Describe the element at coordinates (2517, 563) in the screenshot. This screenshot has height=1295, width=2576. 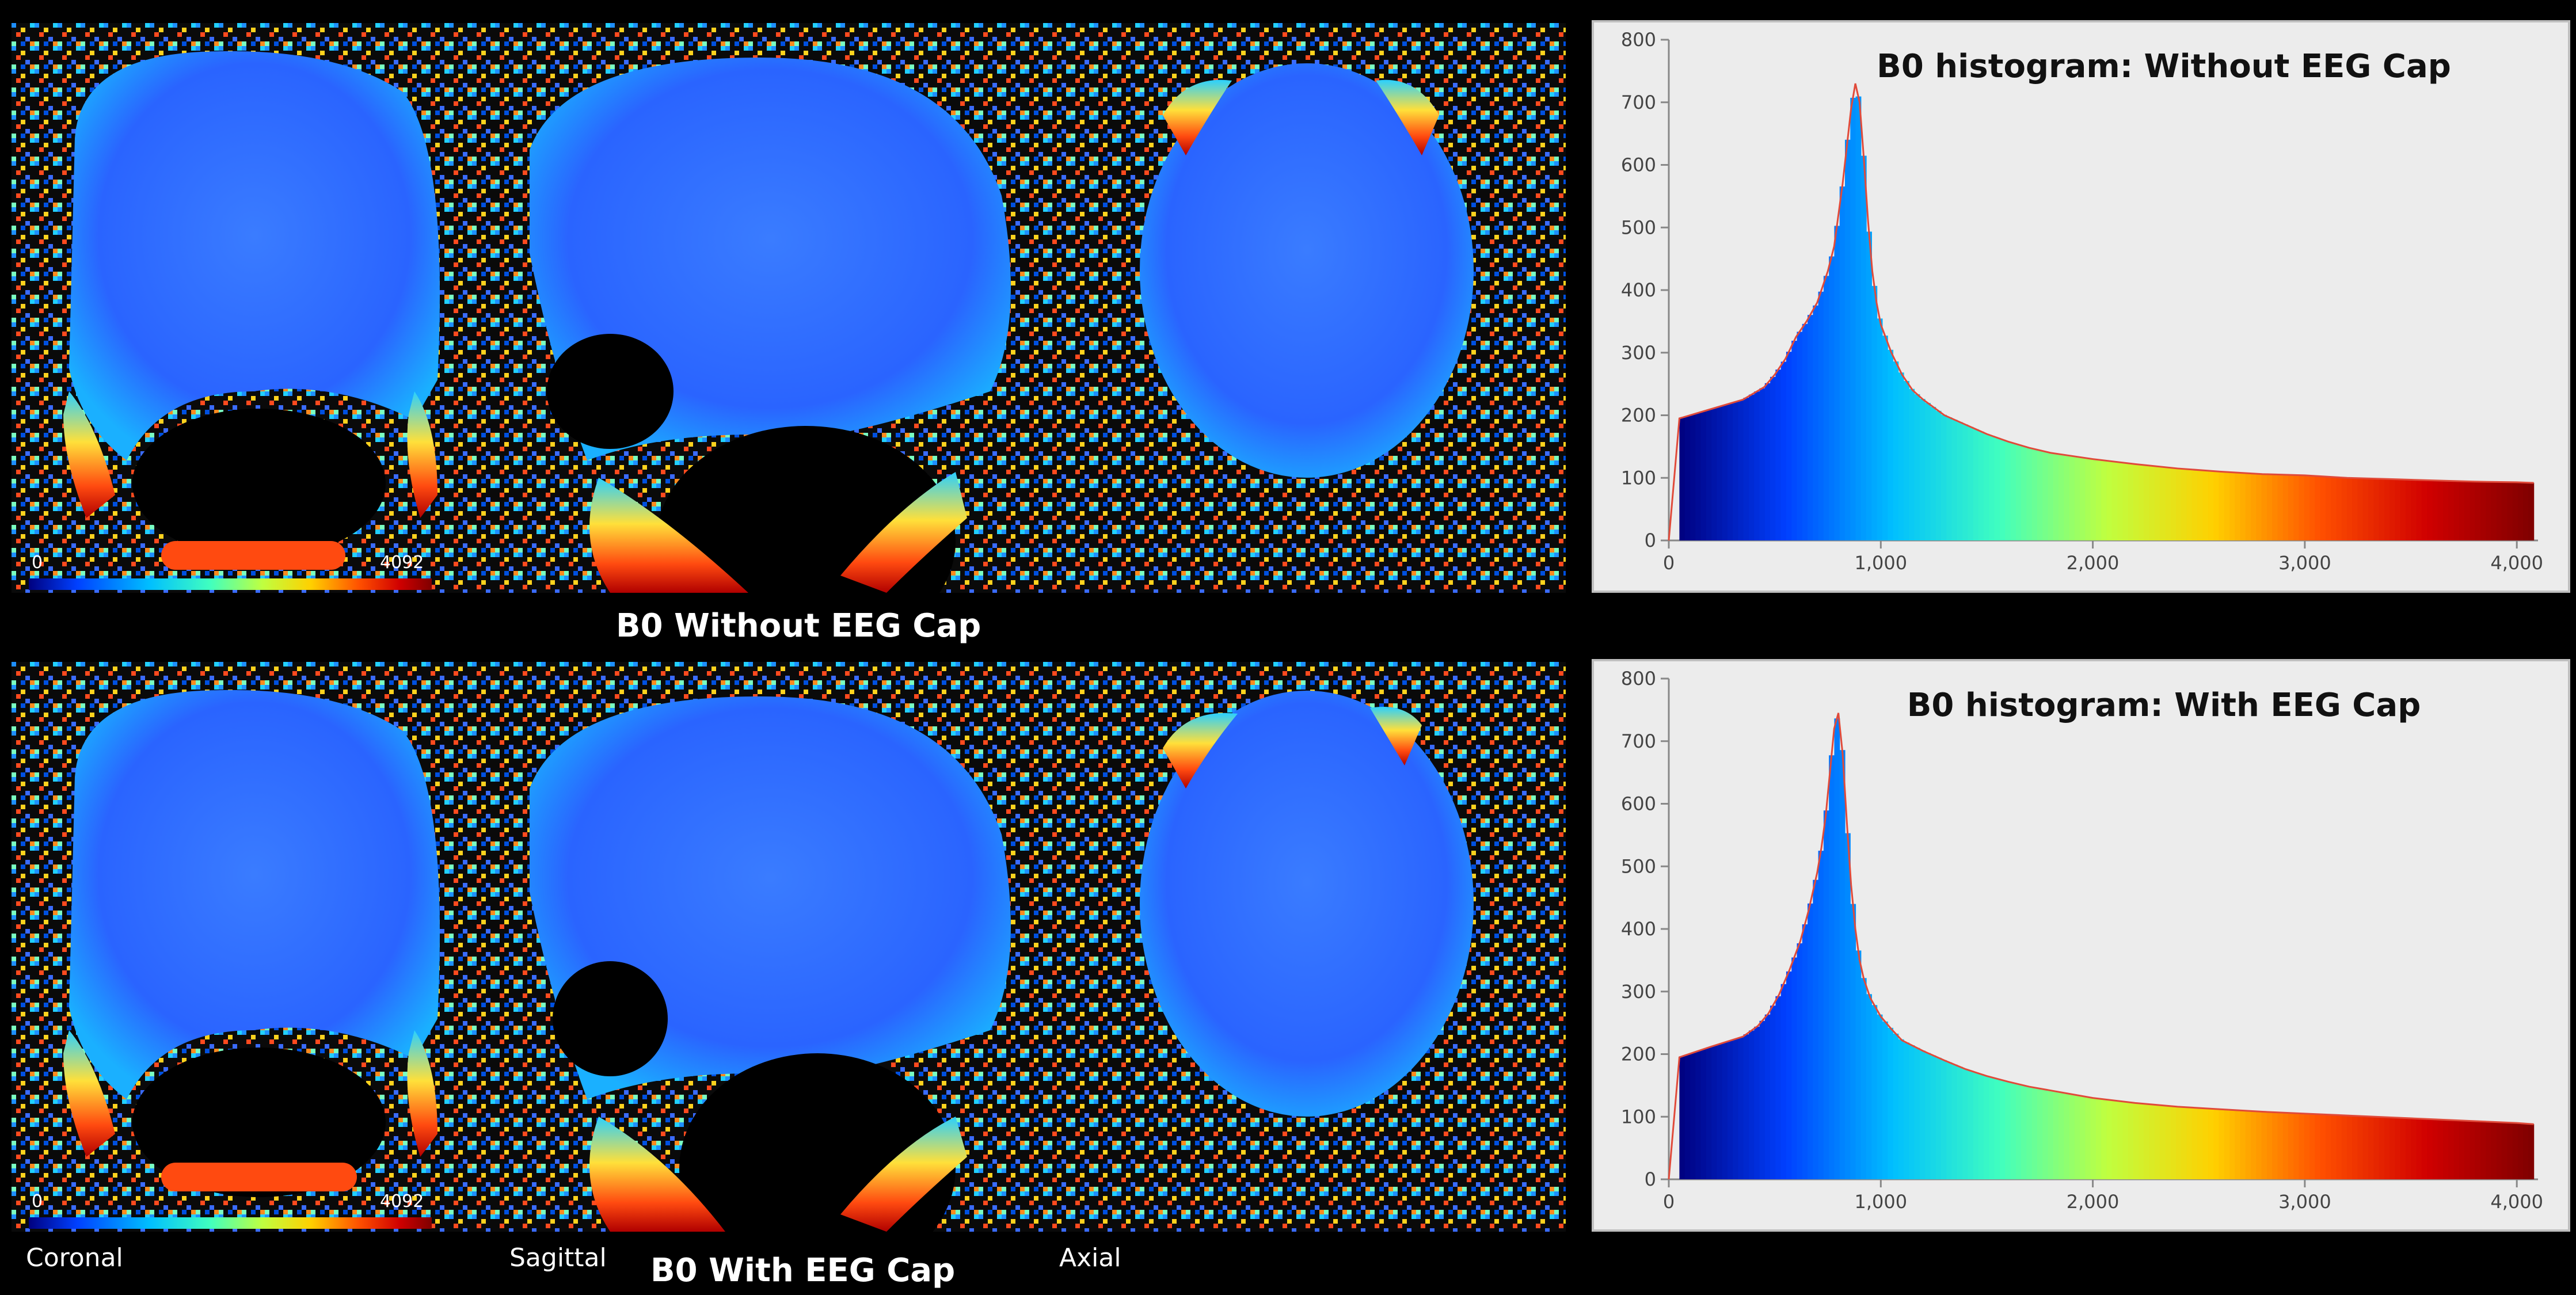
I see `x-tick-label: 4,000` at that location.